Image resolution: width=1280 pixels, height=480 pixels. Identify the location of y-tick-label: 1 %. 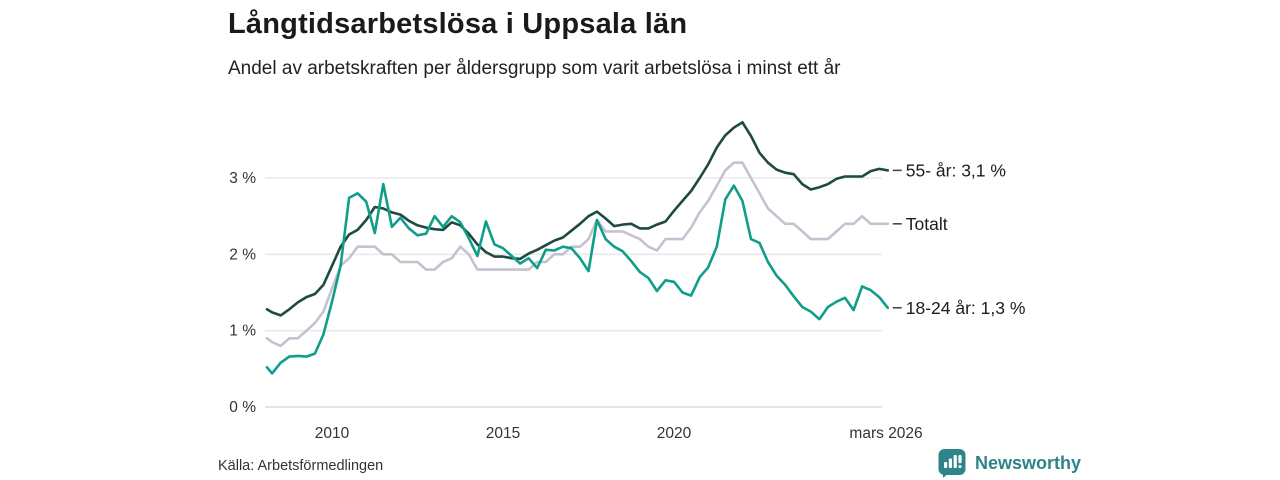
(242, 331).